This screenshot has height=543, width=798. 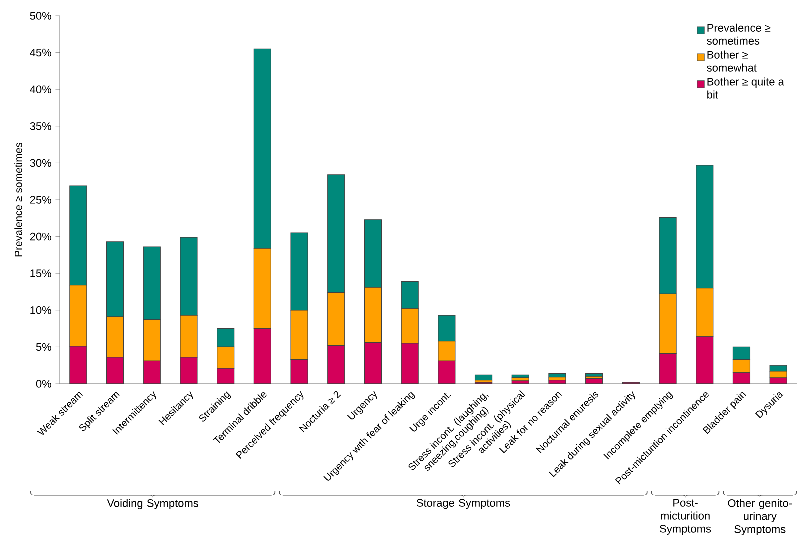 I want to click on y-tick-label: 10%, so click(x=41, y=310).